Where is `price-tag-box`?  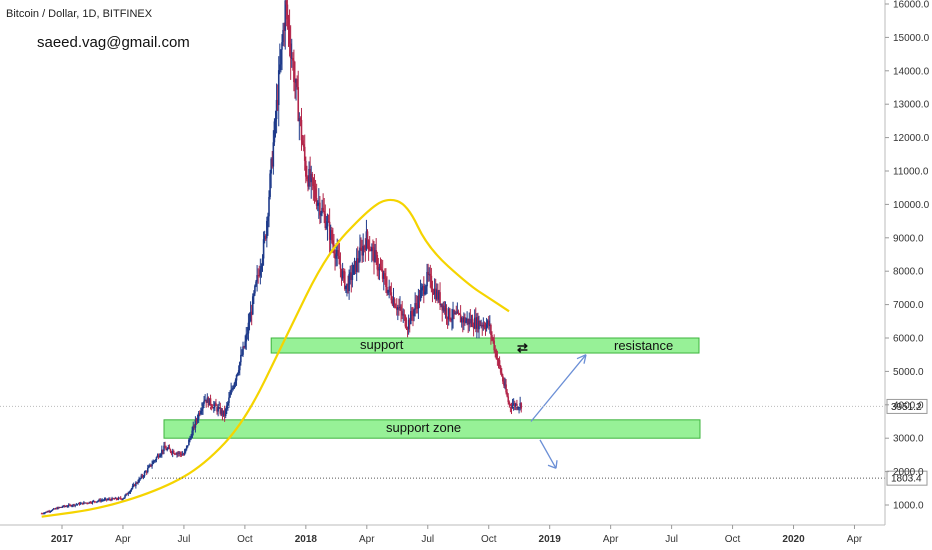 price-tag-box is located at coordinates (907, 406).